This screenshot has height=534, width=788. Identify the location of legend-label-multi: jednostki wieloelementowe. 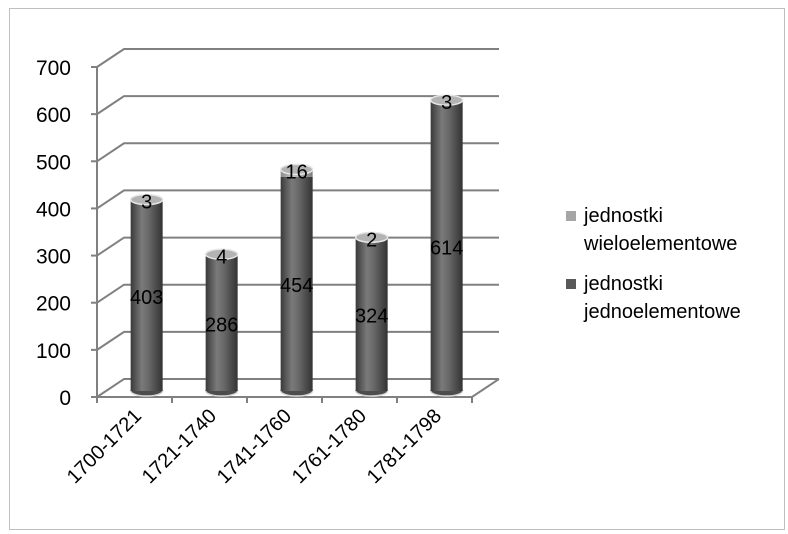
(661, 230).